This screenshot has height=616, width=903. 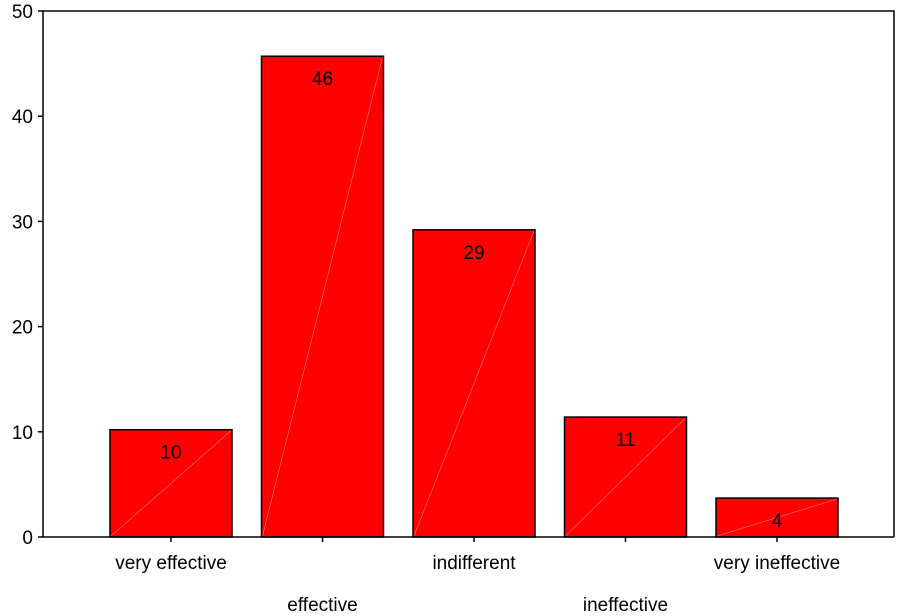 I want to click on y-tick-label: 30, so click(x=22, y=222).